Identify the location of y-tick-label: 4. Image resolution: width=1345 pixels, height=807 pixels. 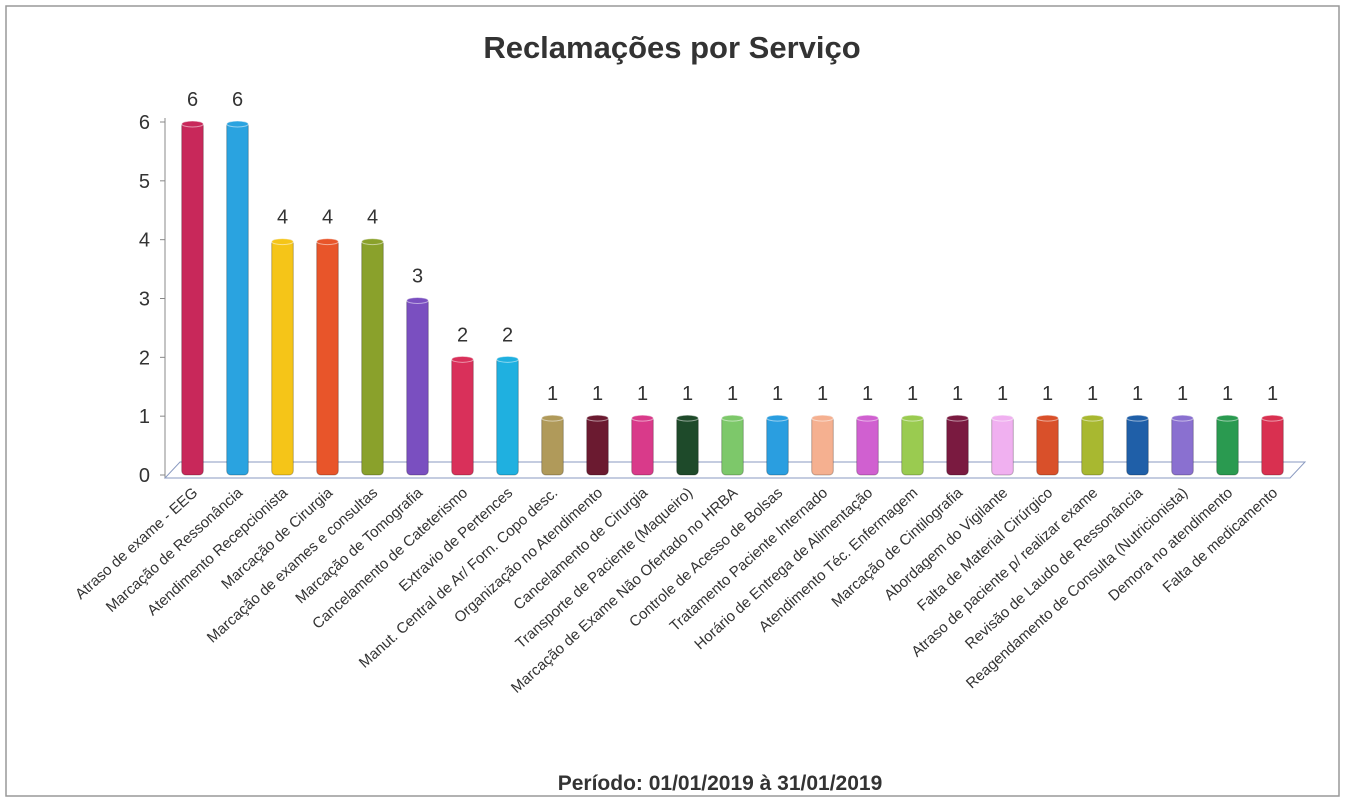
(144, 241).